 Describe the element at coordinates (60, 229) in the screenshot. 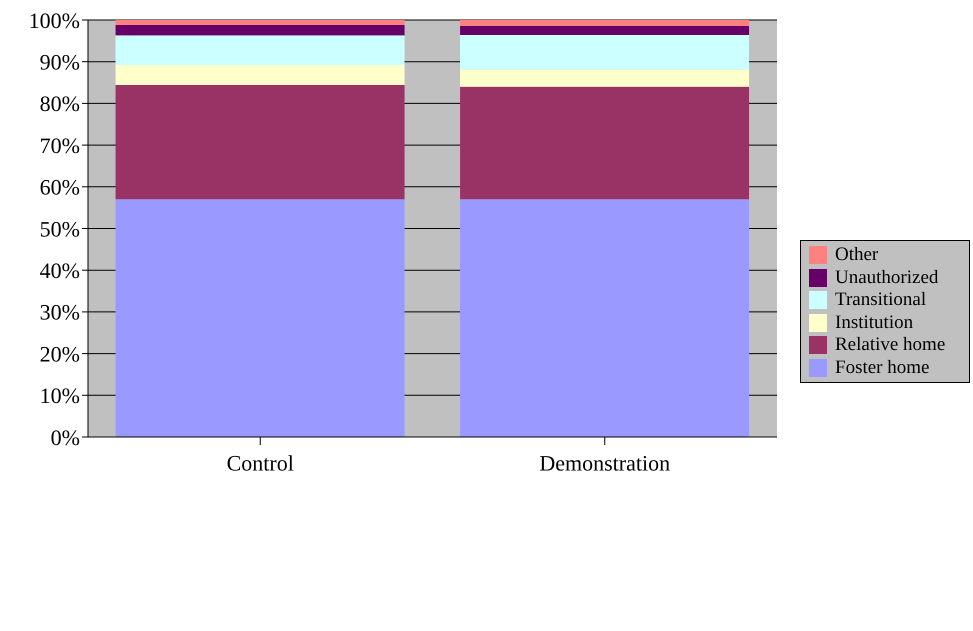

I see `y-tick-label: 50%` at that location.